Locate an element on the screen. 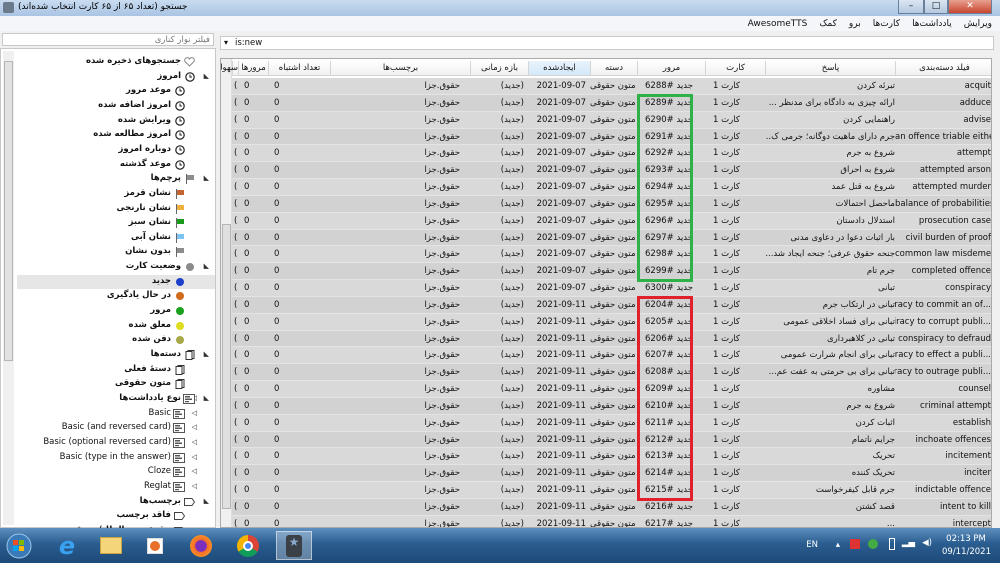  column-header-deck: دسته is located at coordinates (613, 68).